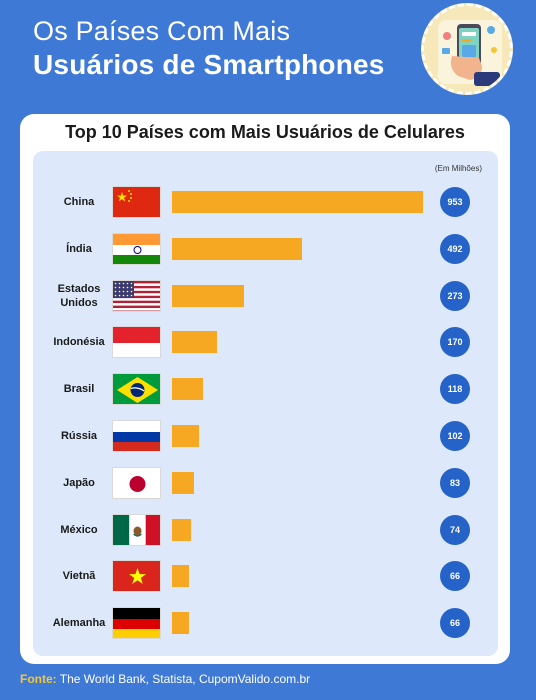 The width and height of the screenshot is (536, 700). I want to click on value-label: 273, so click(455, 295).